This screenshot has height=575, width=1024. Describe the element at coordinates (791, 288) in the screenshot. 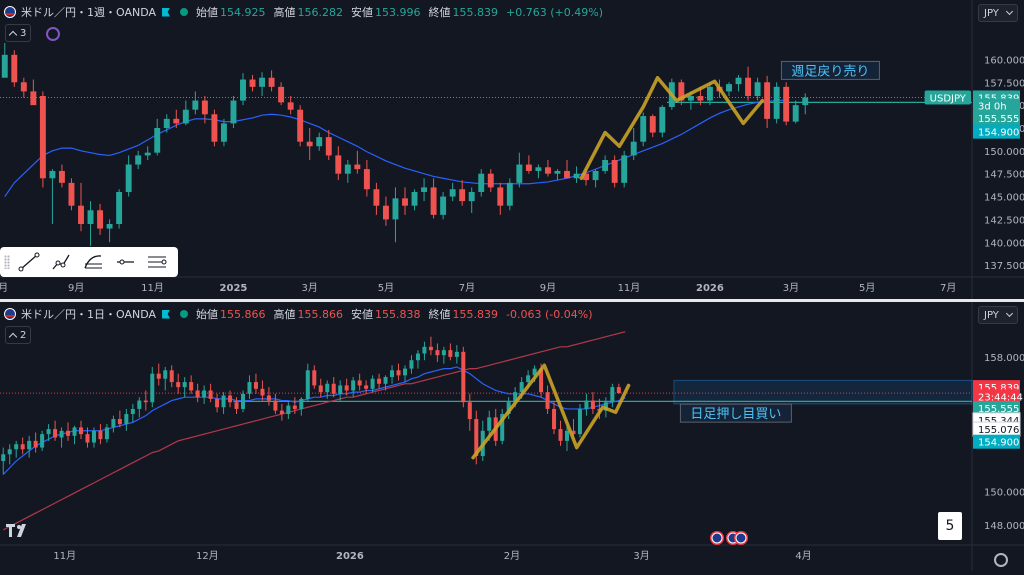

I see `time-tick-label: 3月` at that location.